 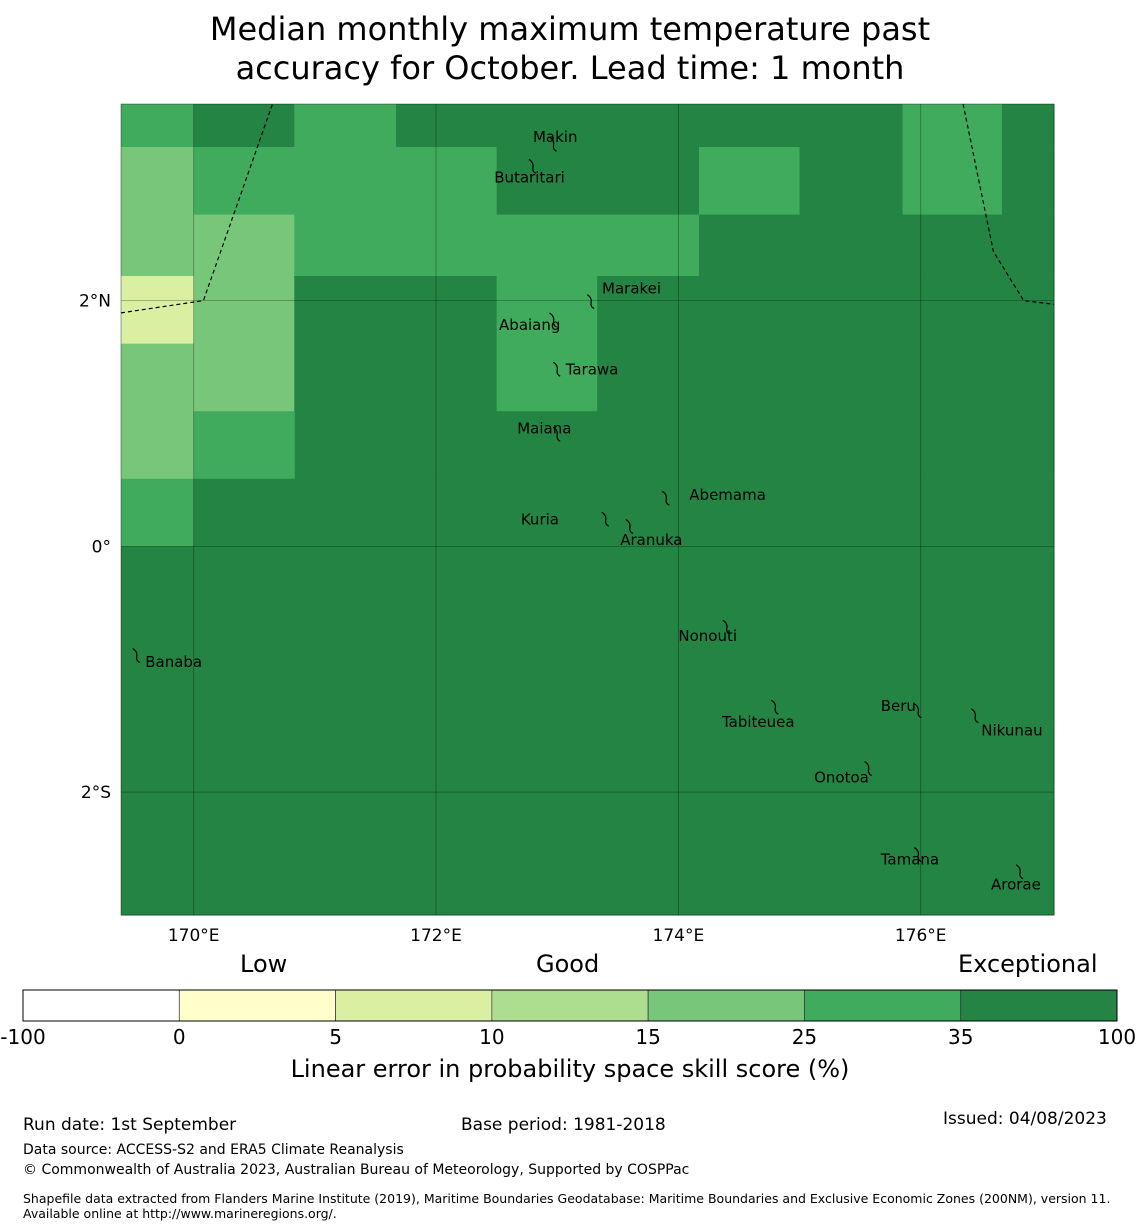 What do you see at coordinates (804, 1037) in the screenshot?
I see `colorbar-tick-label: 25` at bounding box center [804, 1037].